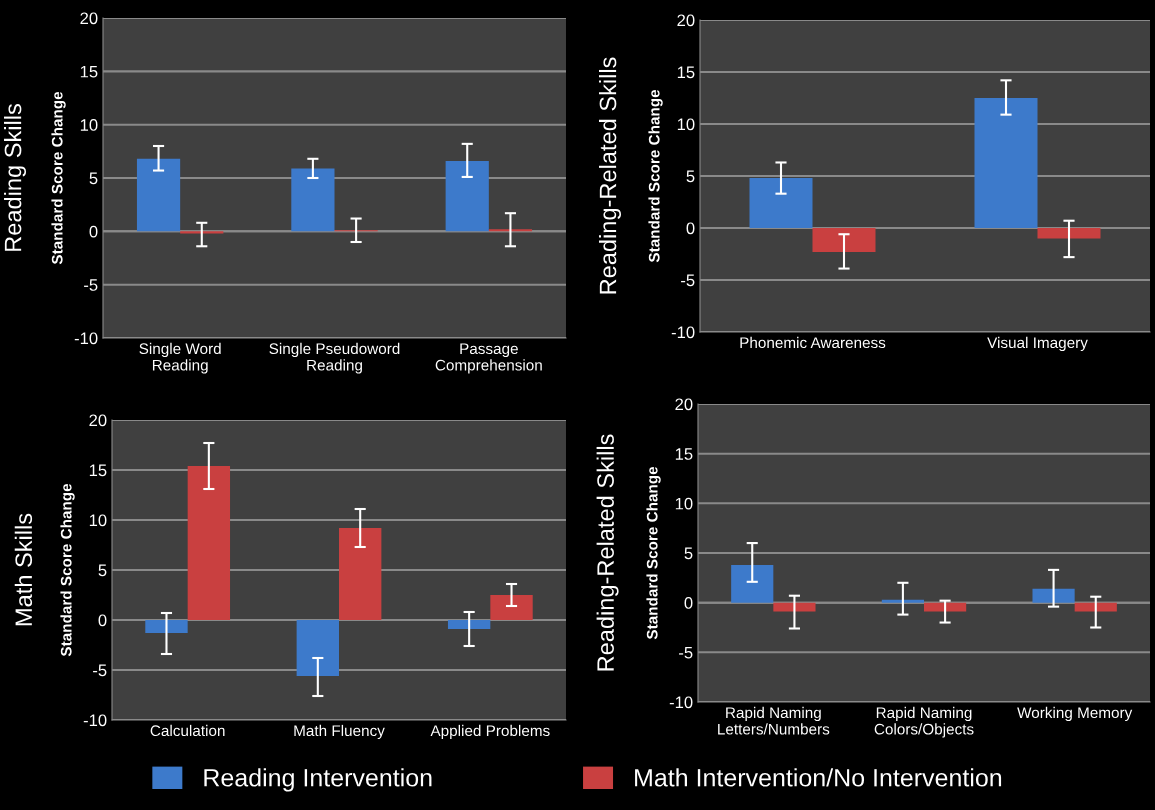  I want to click on x-tick-label: Math Fluency, so click(339, 732).